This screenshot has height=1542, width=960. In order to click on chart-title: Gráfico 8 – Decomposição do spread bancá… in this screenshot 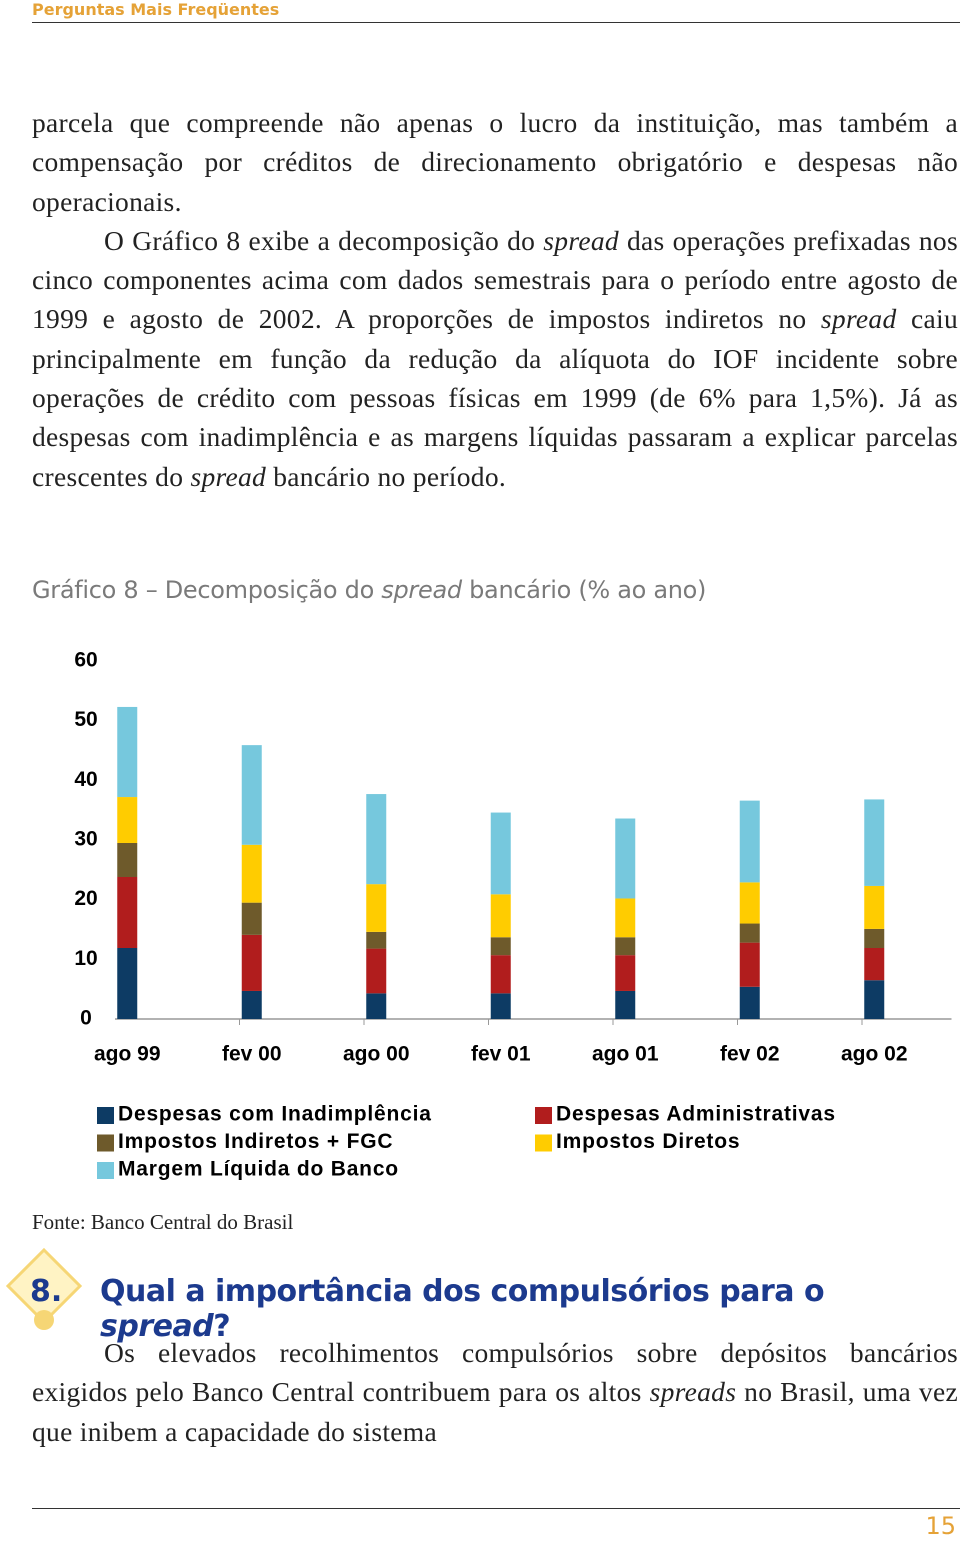, I will do `click(369, 590)`.